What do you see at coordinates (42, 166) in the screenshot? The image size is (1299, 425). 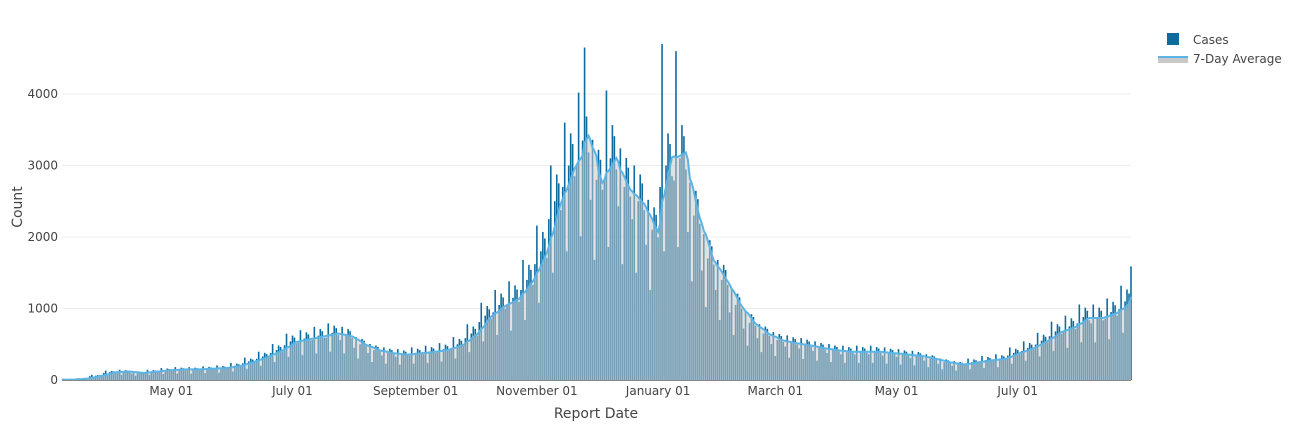 I see `y-tick-label: 3000` at bounding box center [42, 166].